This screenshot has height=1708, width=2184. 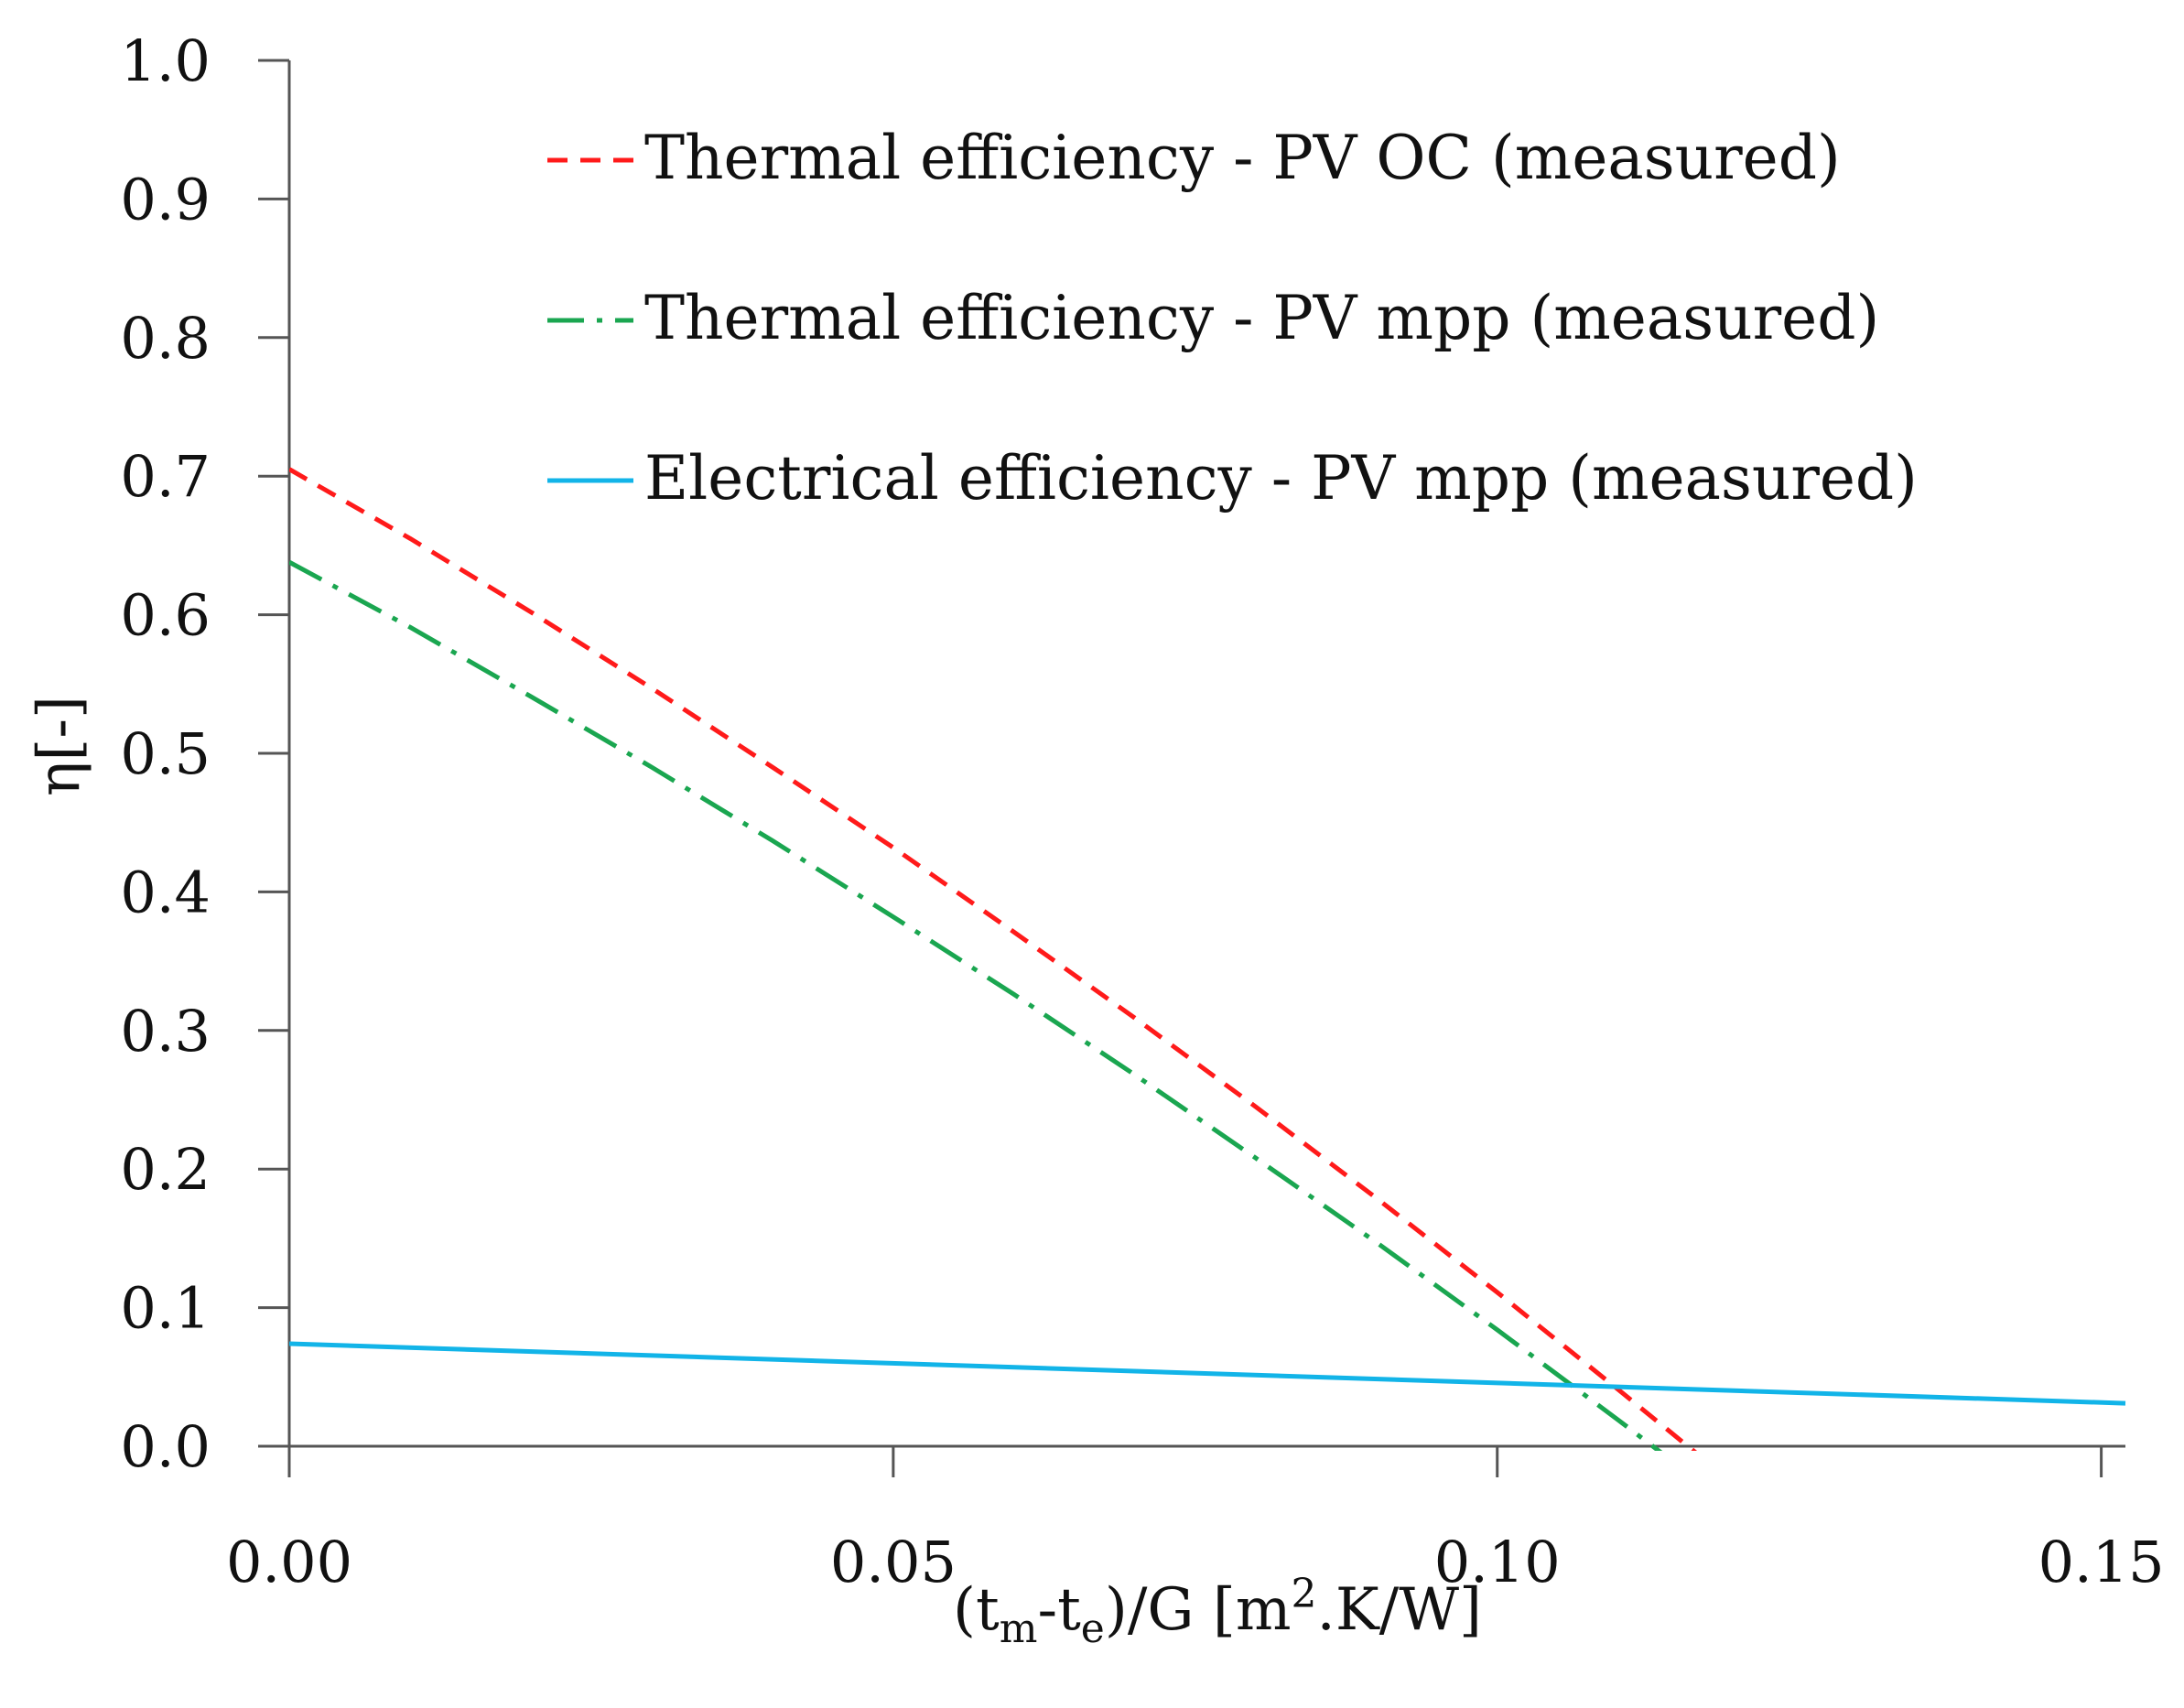 I want to click on y-tick-label: 0.5, so click(x=165, y=753).